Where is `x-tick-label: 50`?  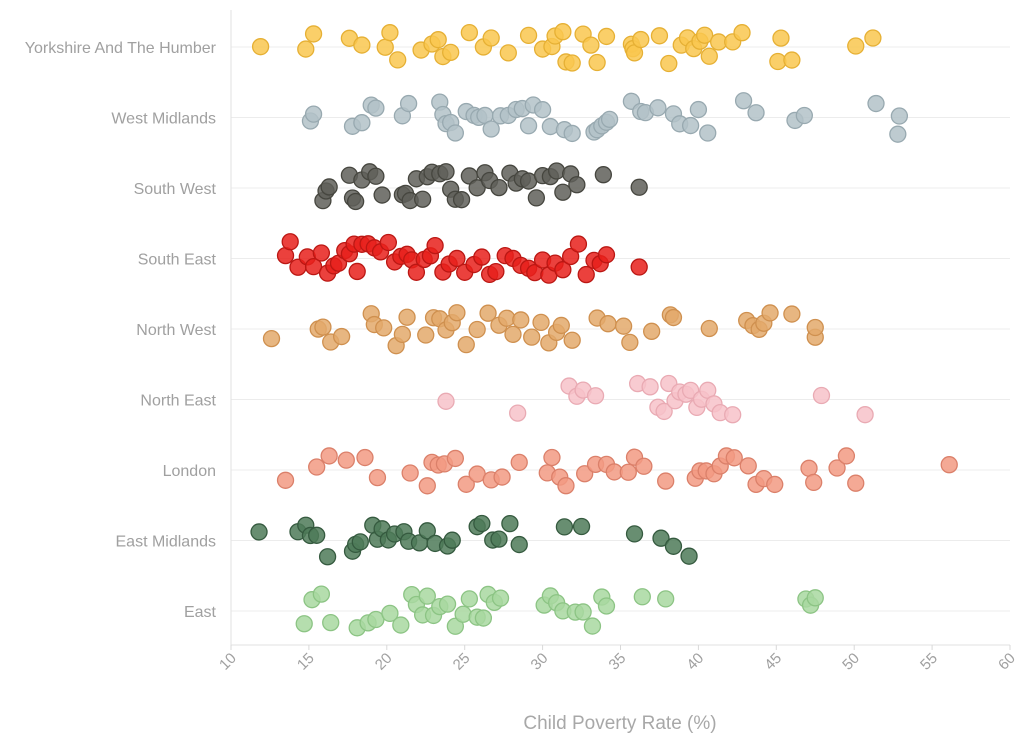
x-tick-label: 50 is located at coordinates (851, 662).